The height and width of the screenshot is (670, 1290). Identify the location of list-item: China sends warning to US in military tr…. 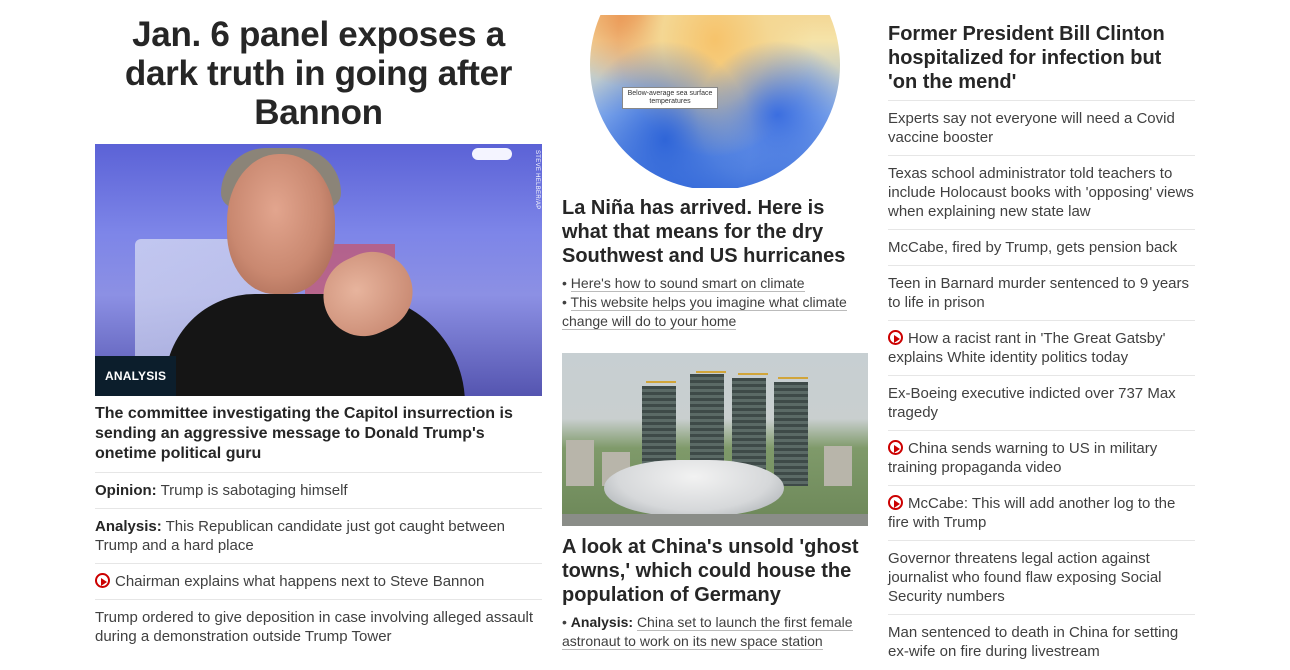
(1041, 458).